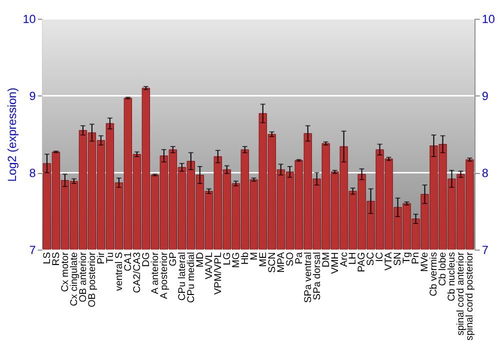 This screenshot has width=500, height=350. Describe the element at coordinates (272, 262) in the screenshot. I see `x-tick-label: SCN` at that location.